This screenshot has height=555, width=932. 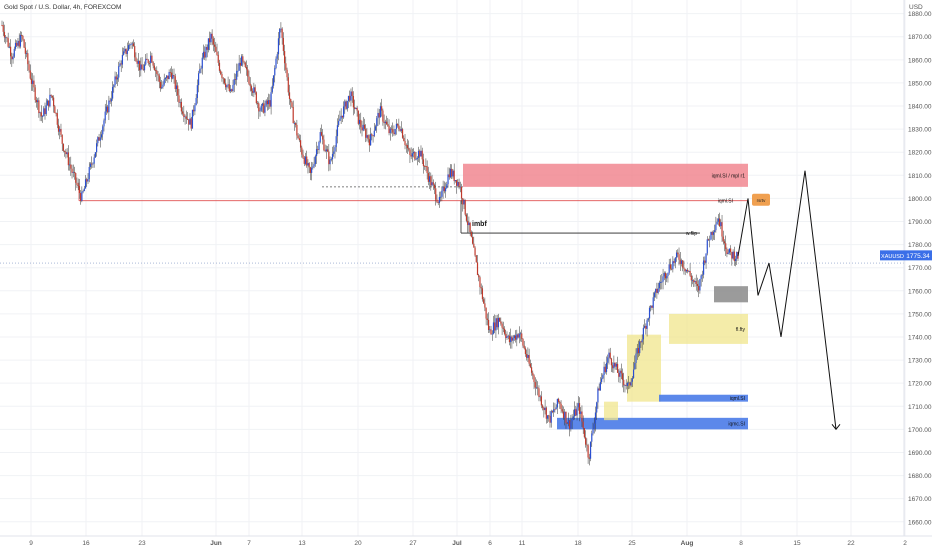 What do you see at coordinates (413, 543) in the screenshot?
I see `time-tick-label: 27` at bounding box center [413, 543].